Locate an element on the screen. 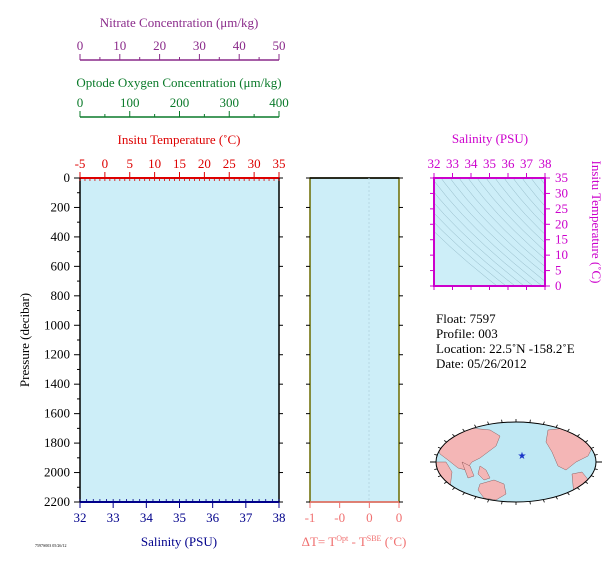 The image size is (616, 564). ts-y-axis-label: Insitu Temperature (˚C) is located at coordinates (596, 221).